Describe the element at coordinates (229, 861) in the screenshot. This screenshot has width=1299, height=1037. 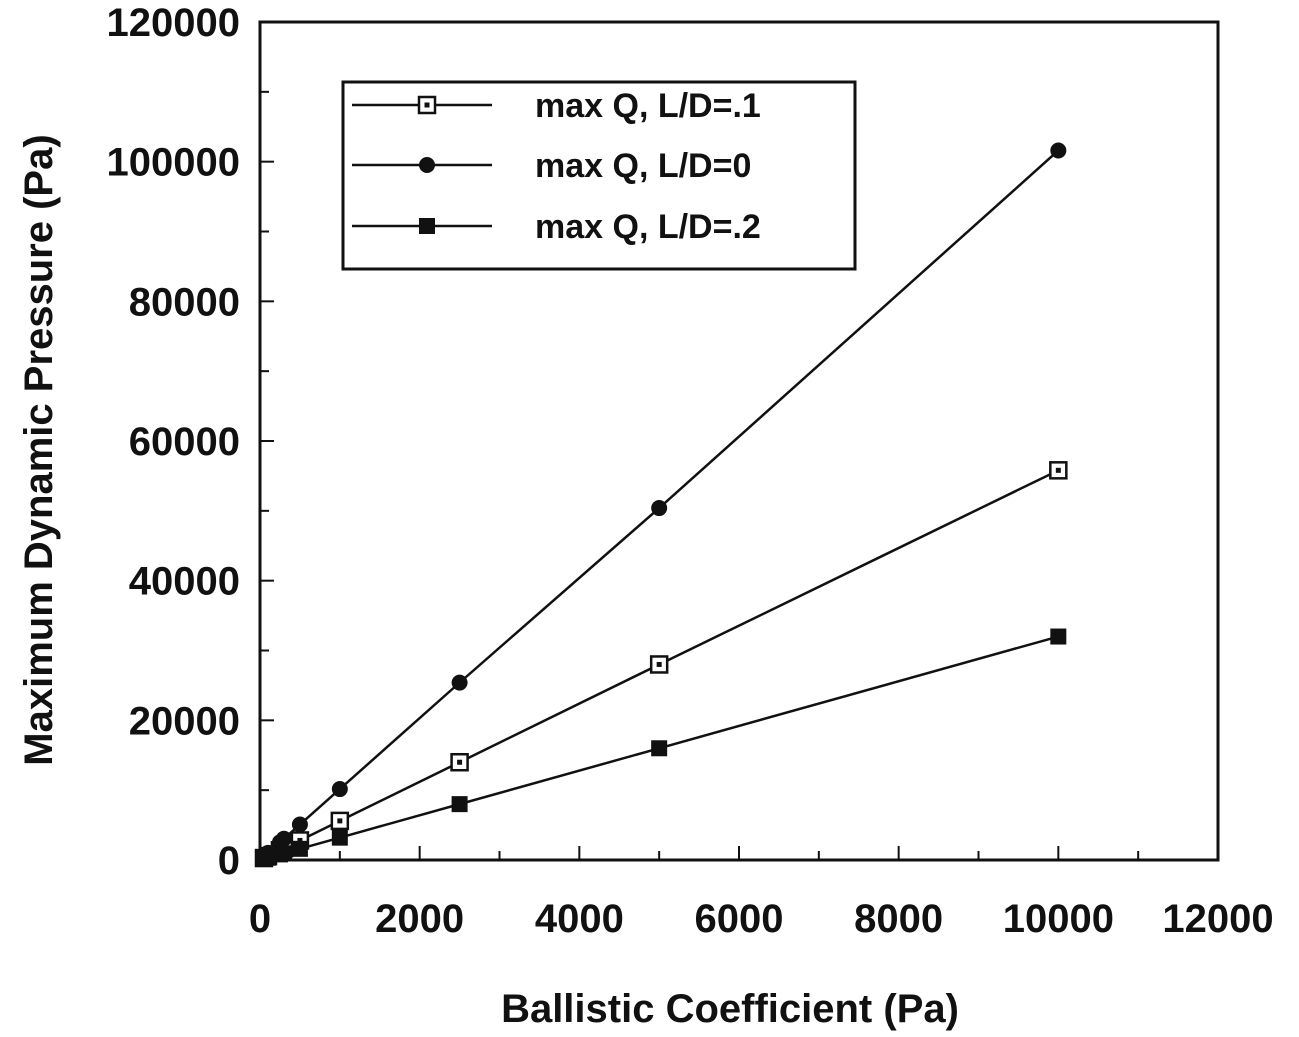
I see `y-tick-label: 0` at that location.